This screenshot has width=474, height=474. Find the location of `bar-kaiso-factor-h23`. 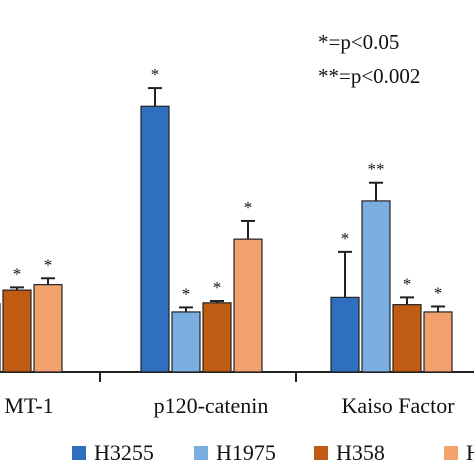

bar-kaiso-factor-h23 is located at coordinates (438, 342).